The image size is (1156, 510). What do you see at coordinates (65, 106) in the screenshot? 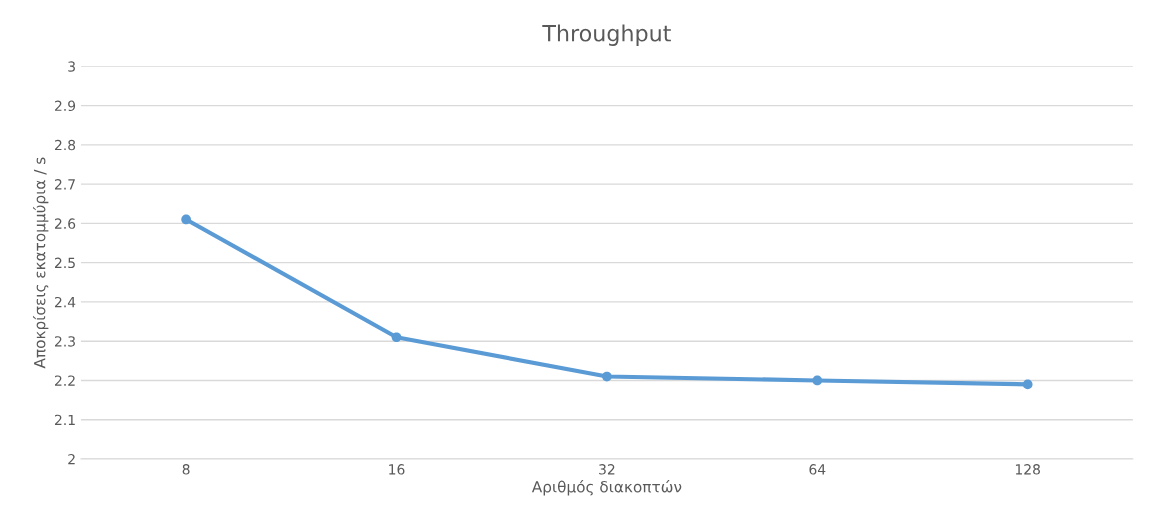
I see `y-tick-label: 2.9` at bounding box center [65, 106].